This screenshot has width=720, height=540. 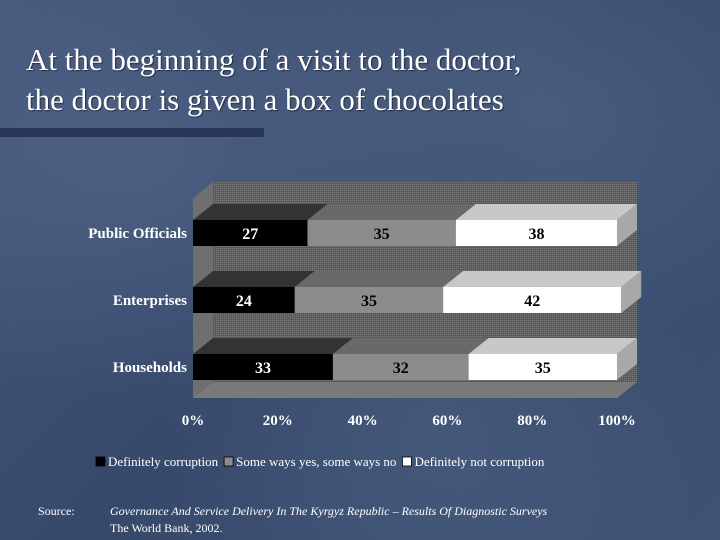 I want to click on bar-top-enterprises-definitely-corruption, so click(x=254, y=279).